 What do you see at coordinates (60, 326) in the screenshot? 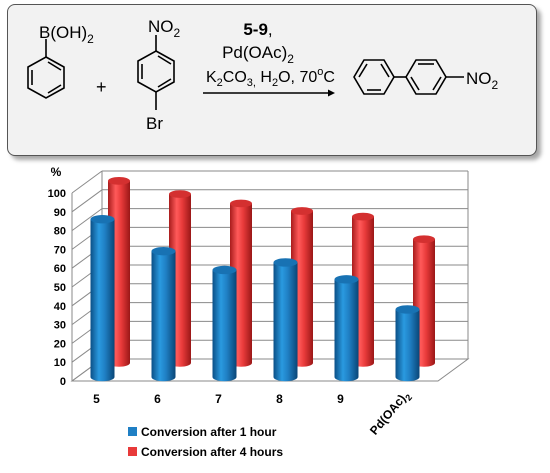
I see `y-tick-label: 30` at bounding box center [60, 326].